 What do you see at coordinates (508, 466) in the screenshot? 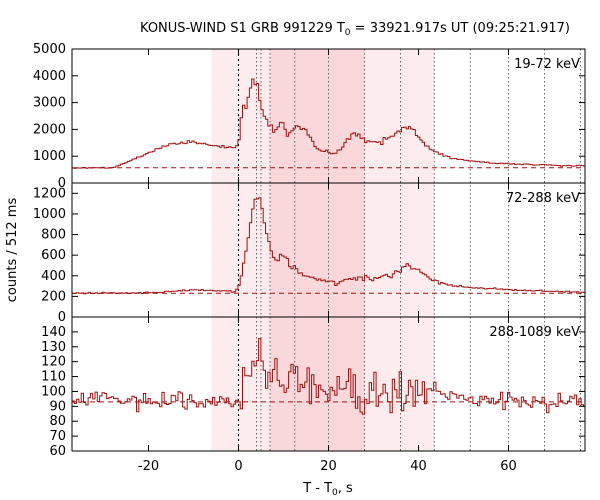
I see `x-tick-label: 60` at bounding box center [508, 466].